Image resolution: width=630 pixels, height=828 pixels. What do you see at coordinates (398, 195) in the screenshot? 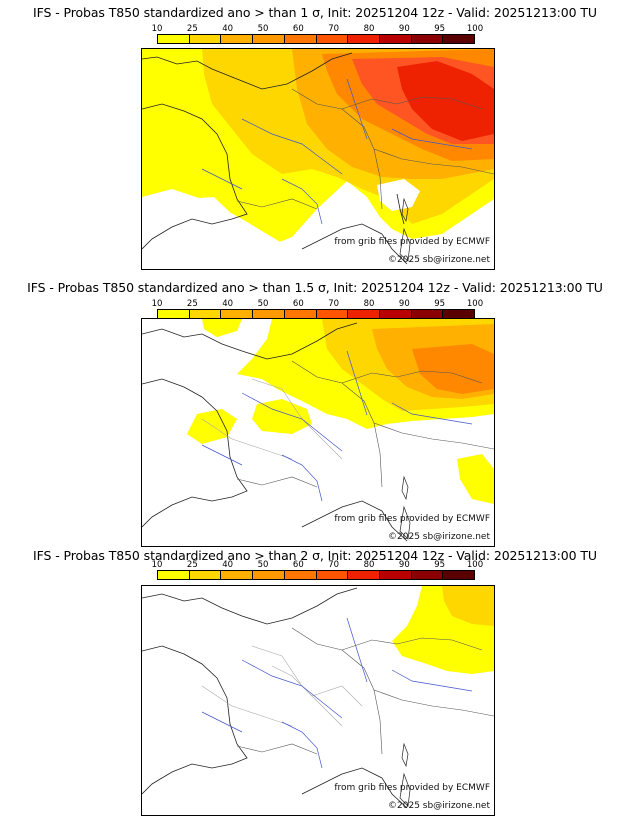
I see `white-region-alps` at bounding box center [398, 195].